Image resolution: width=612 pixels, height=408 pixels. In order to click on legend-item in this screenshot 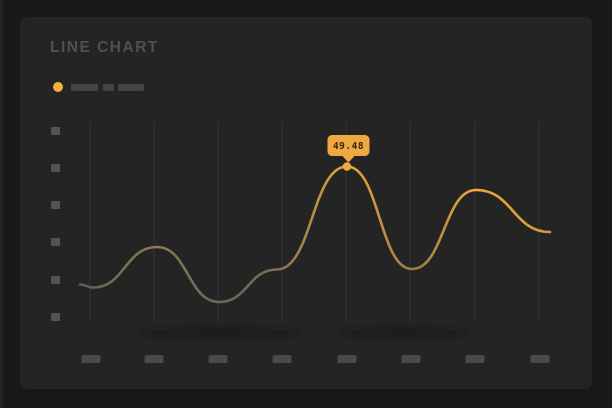, I will do `click(98, 87)`.